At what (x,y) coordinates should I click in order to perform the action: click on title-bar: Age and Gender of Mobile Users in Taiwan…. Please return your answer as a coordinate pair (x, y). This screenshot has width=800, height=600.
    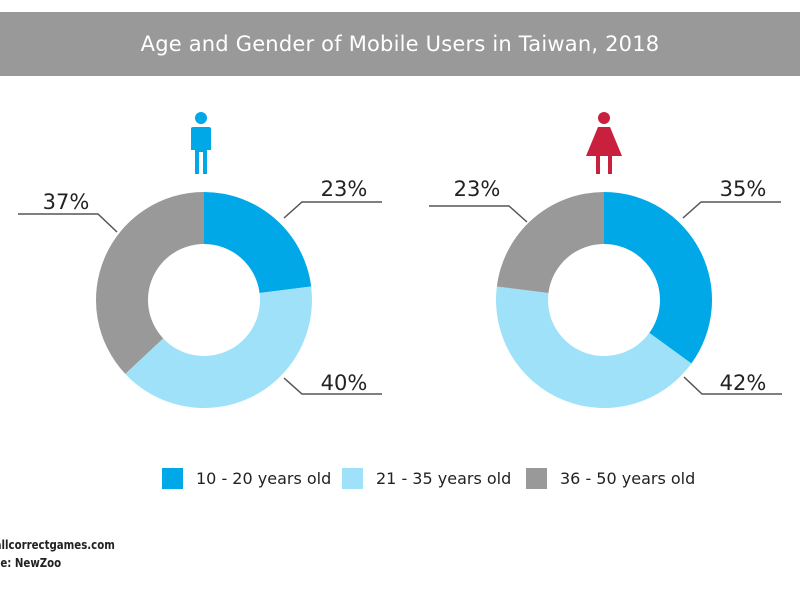
    Looking at the image, I should click on (400, 44).